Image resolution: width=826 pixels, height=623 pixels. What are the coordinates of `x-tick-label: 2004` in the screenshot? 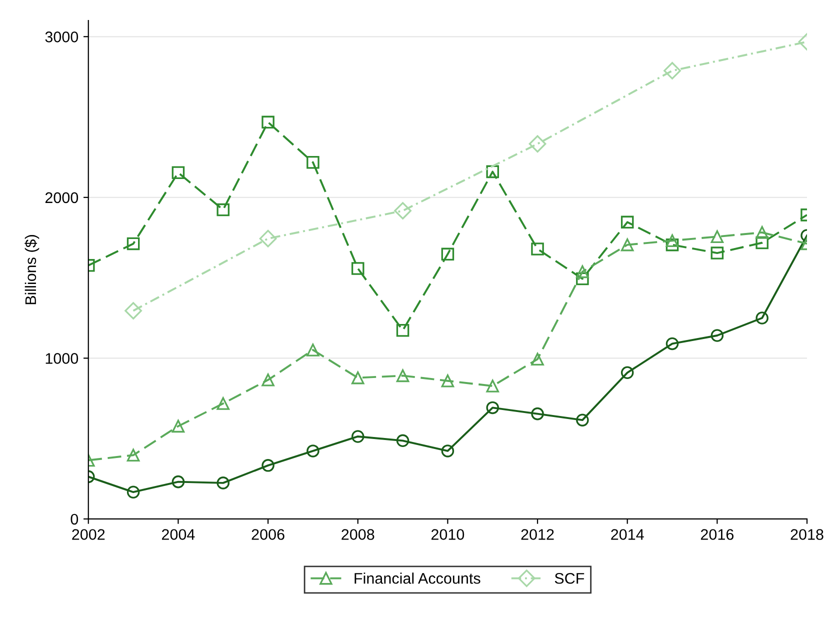 It's located at (178, 534).